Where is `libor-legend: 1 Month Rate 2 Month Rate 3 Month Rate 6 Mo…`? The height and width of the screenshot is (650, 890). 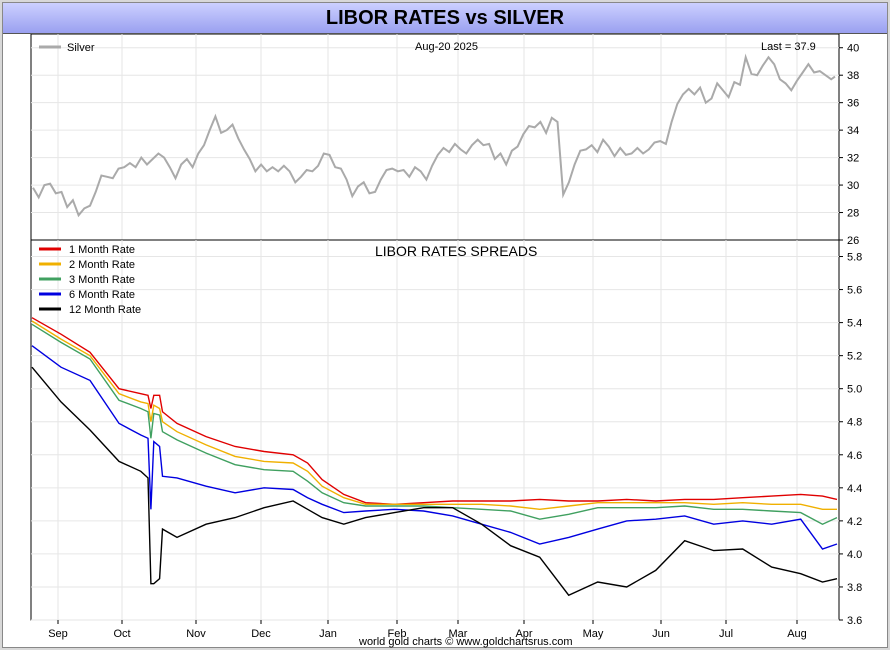 libor-legend: 1 Month Rate 2 Month Rate 3 Month Rate 6 Mo… is located at coordinates (90, 280).